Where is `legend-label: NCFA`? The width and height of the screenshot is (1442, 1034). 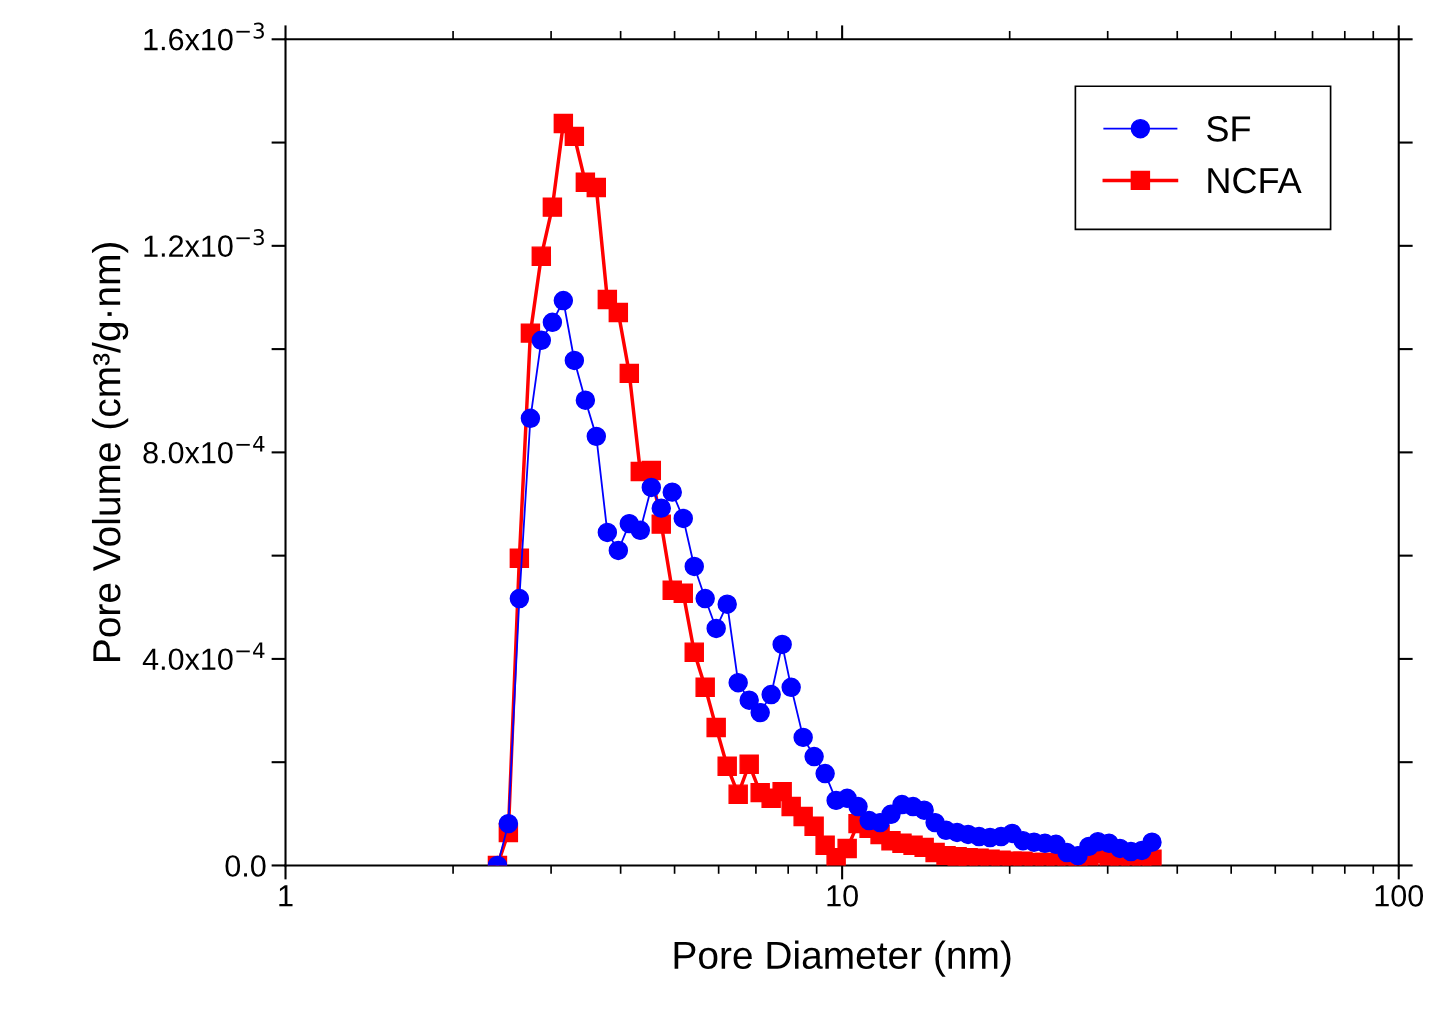
legend-label: NCFA is located at coordinates (1255, 180).